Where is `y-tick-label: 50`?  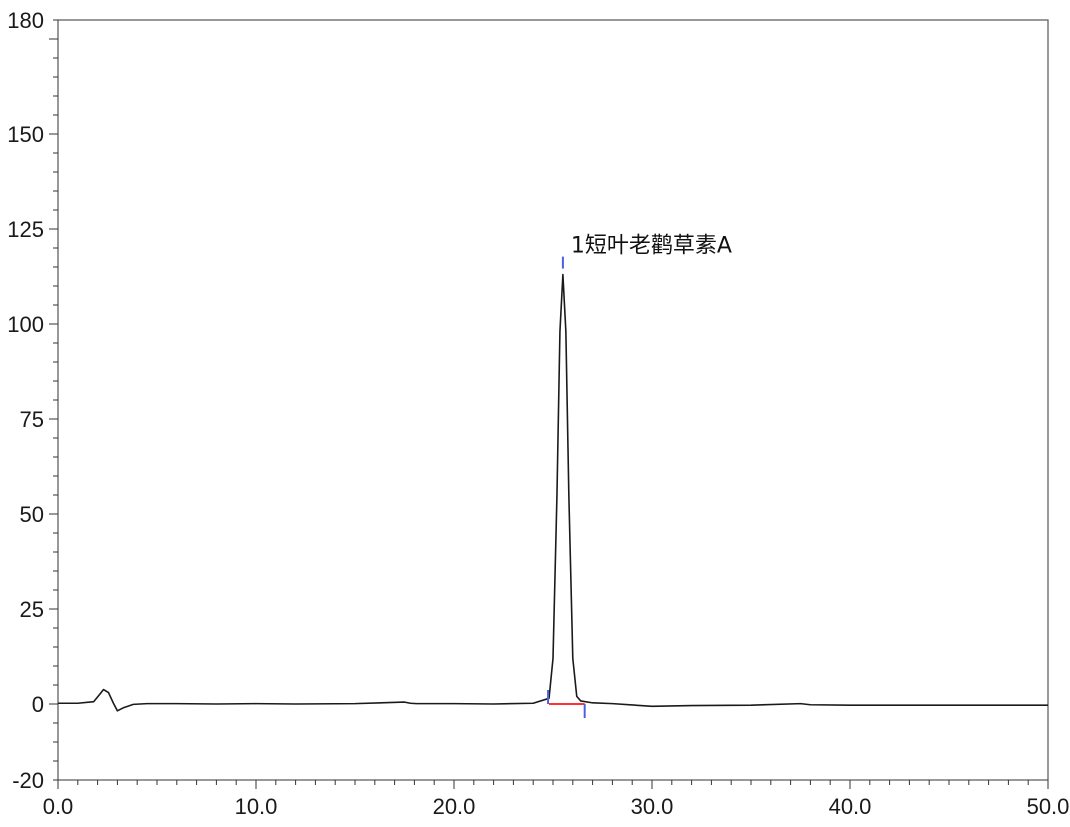 y-tick-label: 50 is located at coordinates (32, 514).